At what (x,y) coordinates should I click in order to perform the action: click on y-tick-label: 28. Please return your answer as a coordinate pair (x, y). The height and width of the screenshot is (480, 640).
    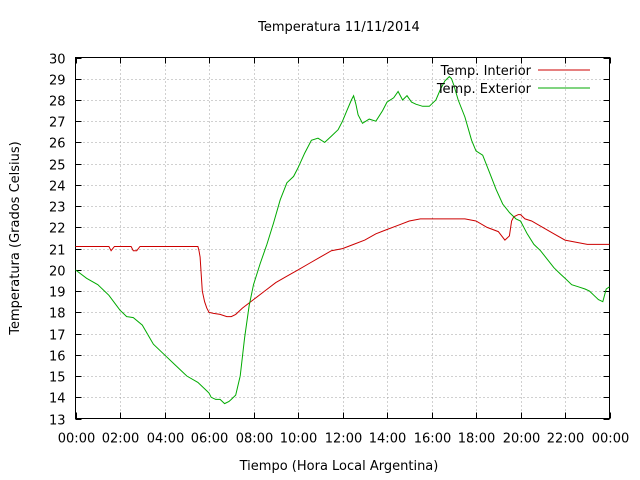
    Looking at the image, I should click on (57, 102).